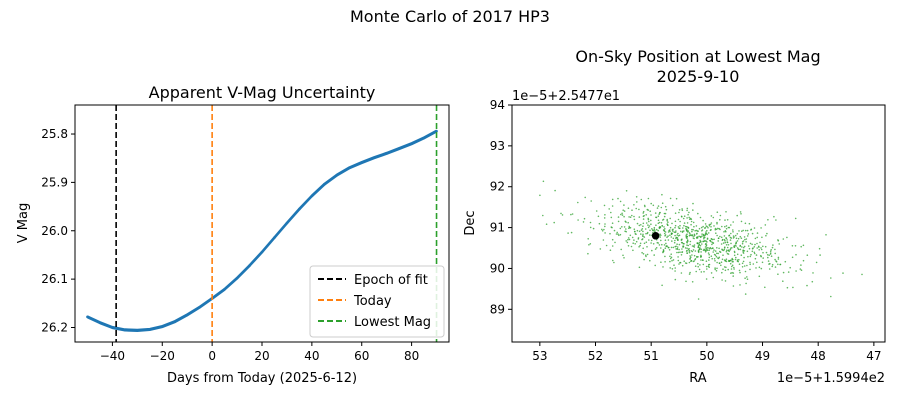 This screenshot has height=400, width=900. I want to click on vmag-x-tick-label: −20, so click(162, 356).